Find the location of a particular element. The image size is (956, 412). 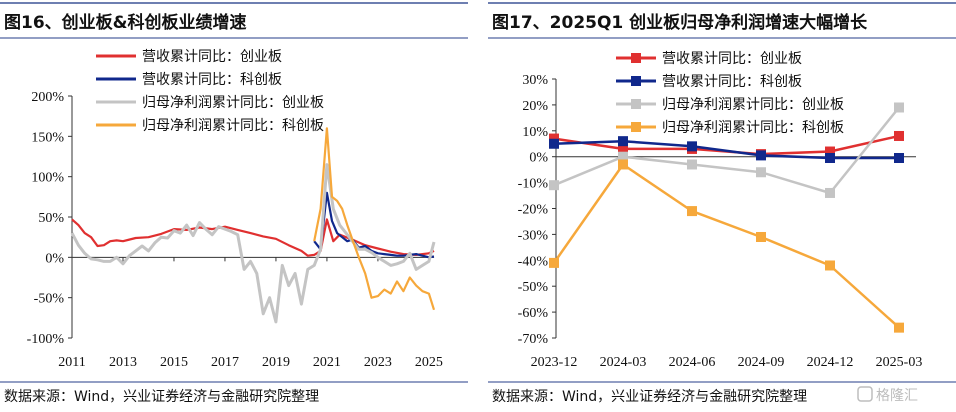

right-y-tick-label: 30% is located at coordinates (535, 80).